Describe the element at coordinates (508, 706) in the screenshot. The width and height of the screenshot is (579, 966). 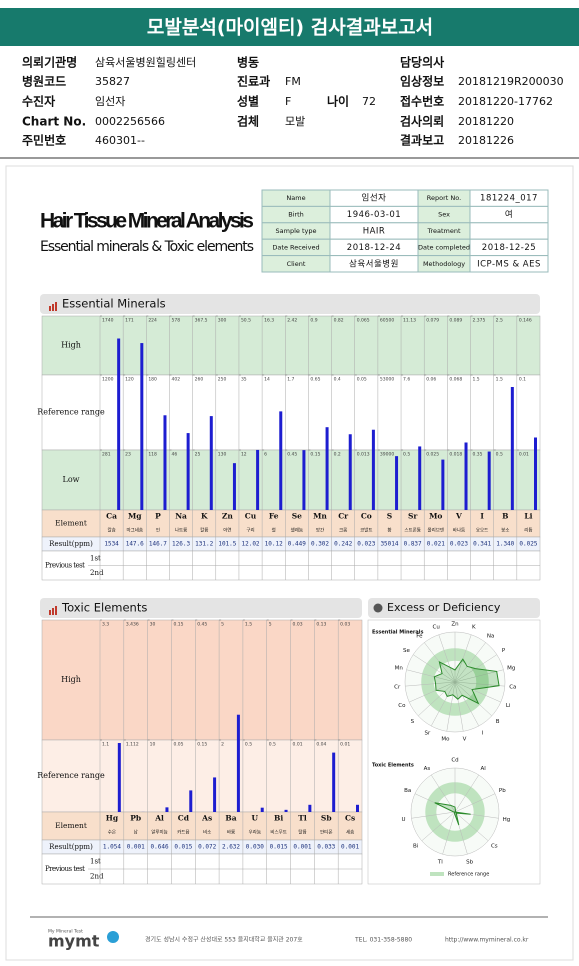
I see `radar-axis-label: Li` at that location.